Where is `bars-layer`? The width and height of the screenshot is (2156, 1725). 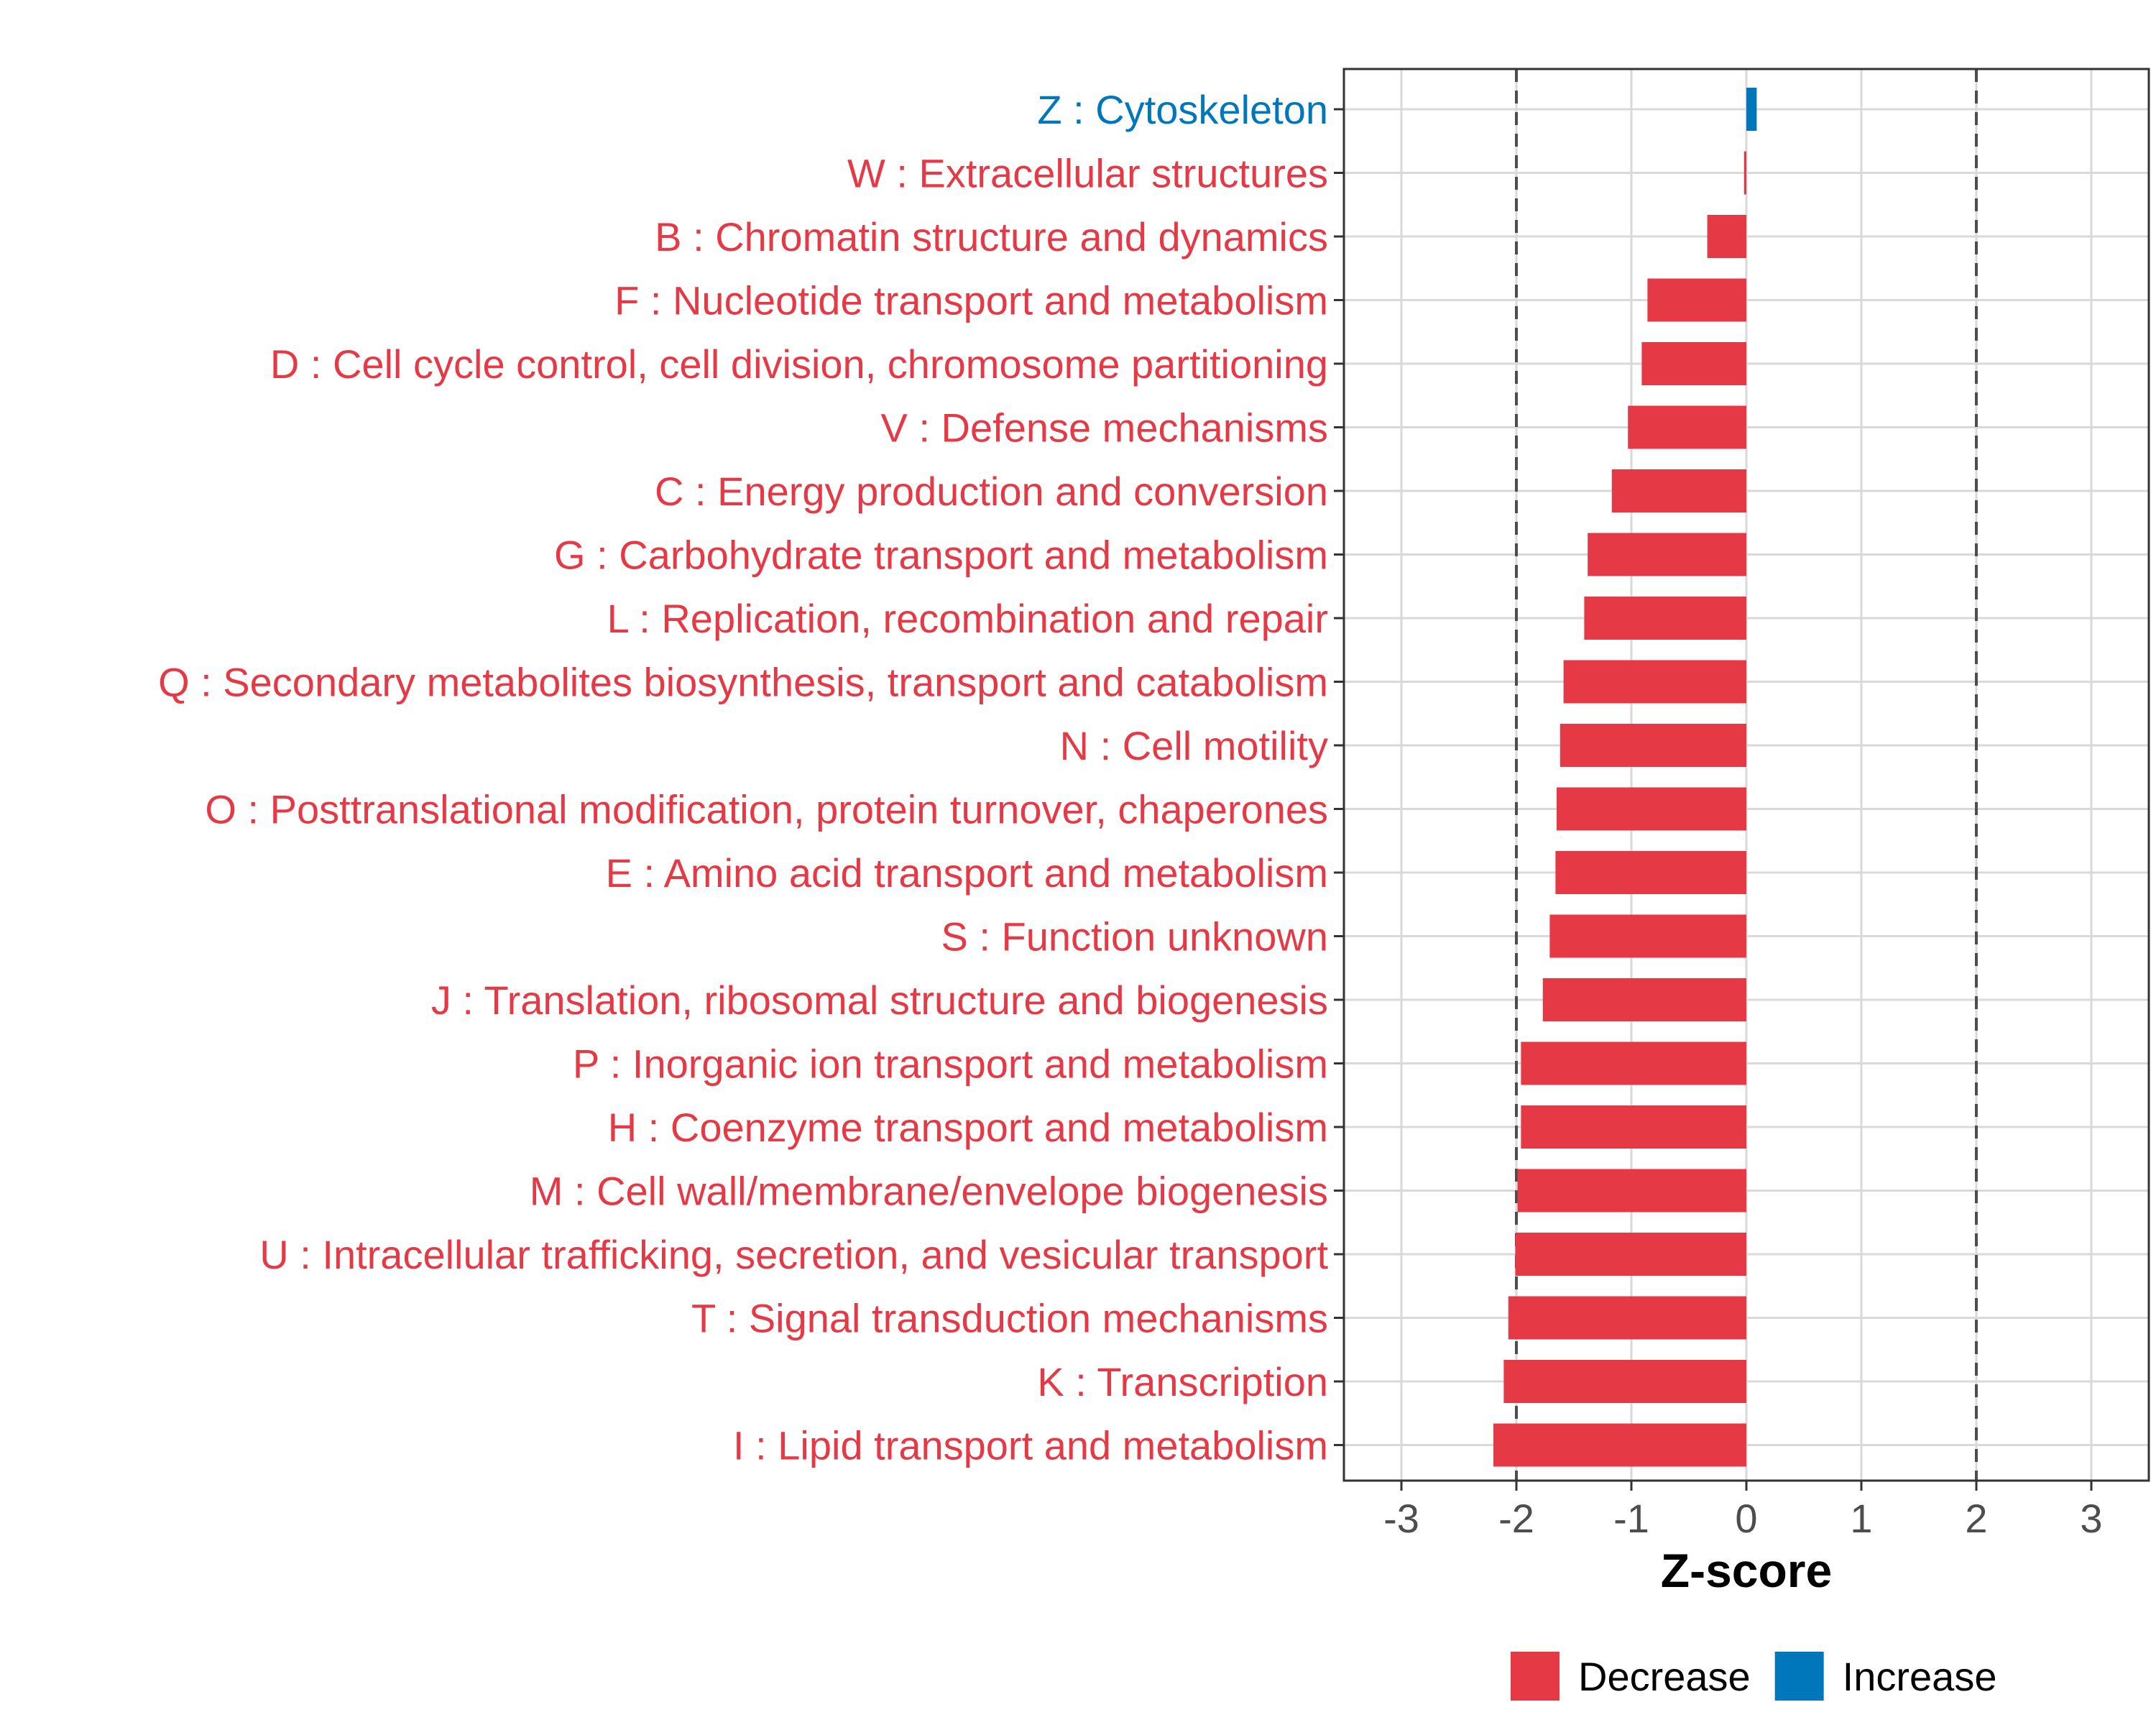
bars-layer is located at coordinates (1625, 777).